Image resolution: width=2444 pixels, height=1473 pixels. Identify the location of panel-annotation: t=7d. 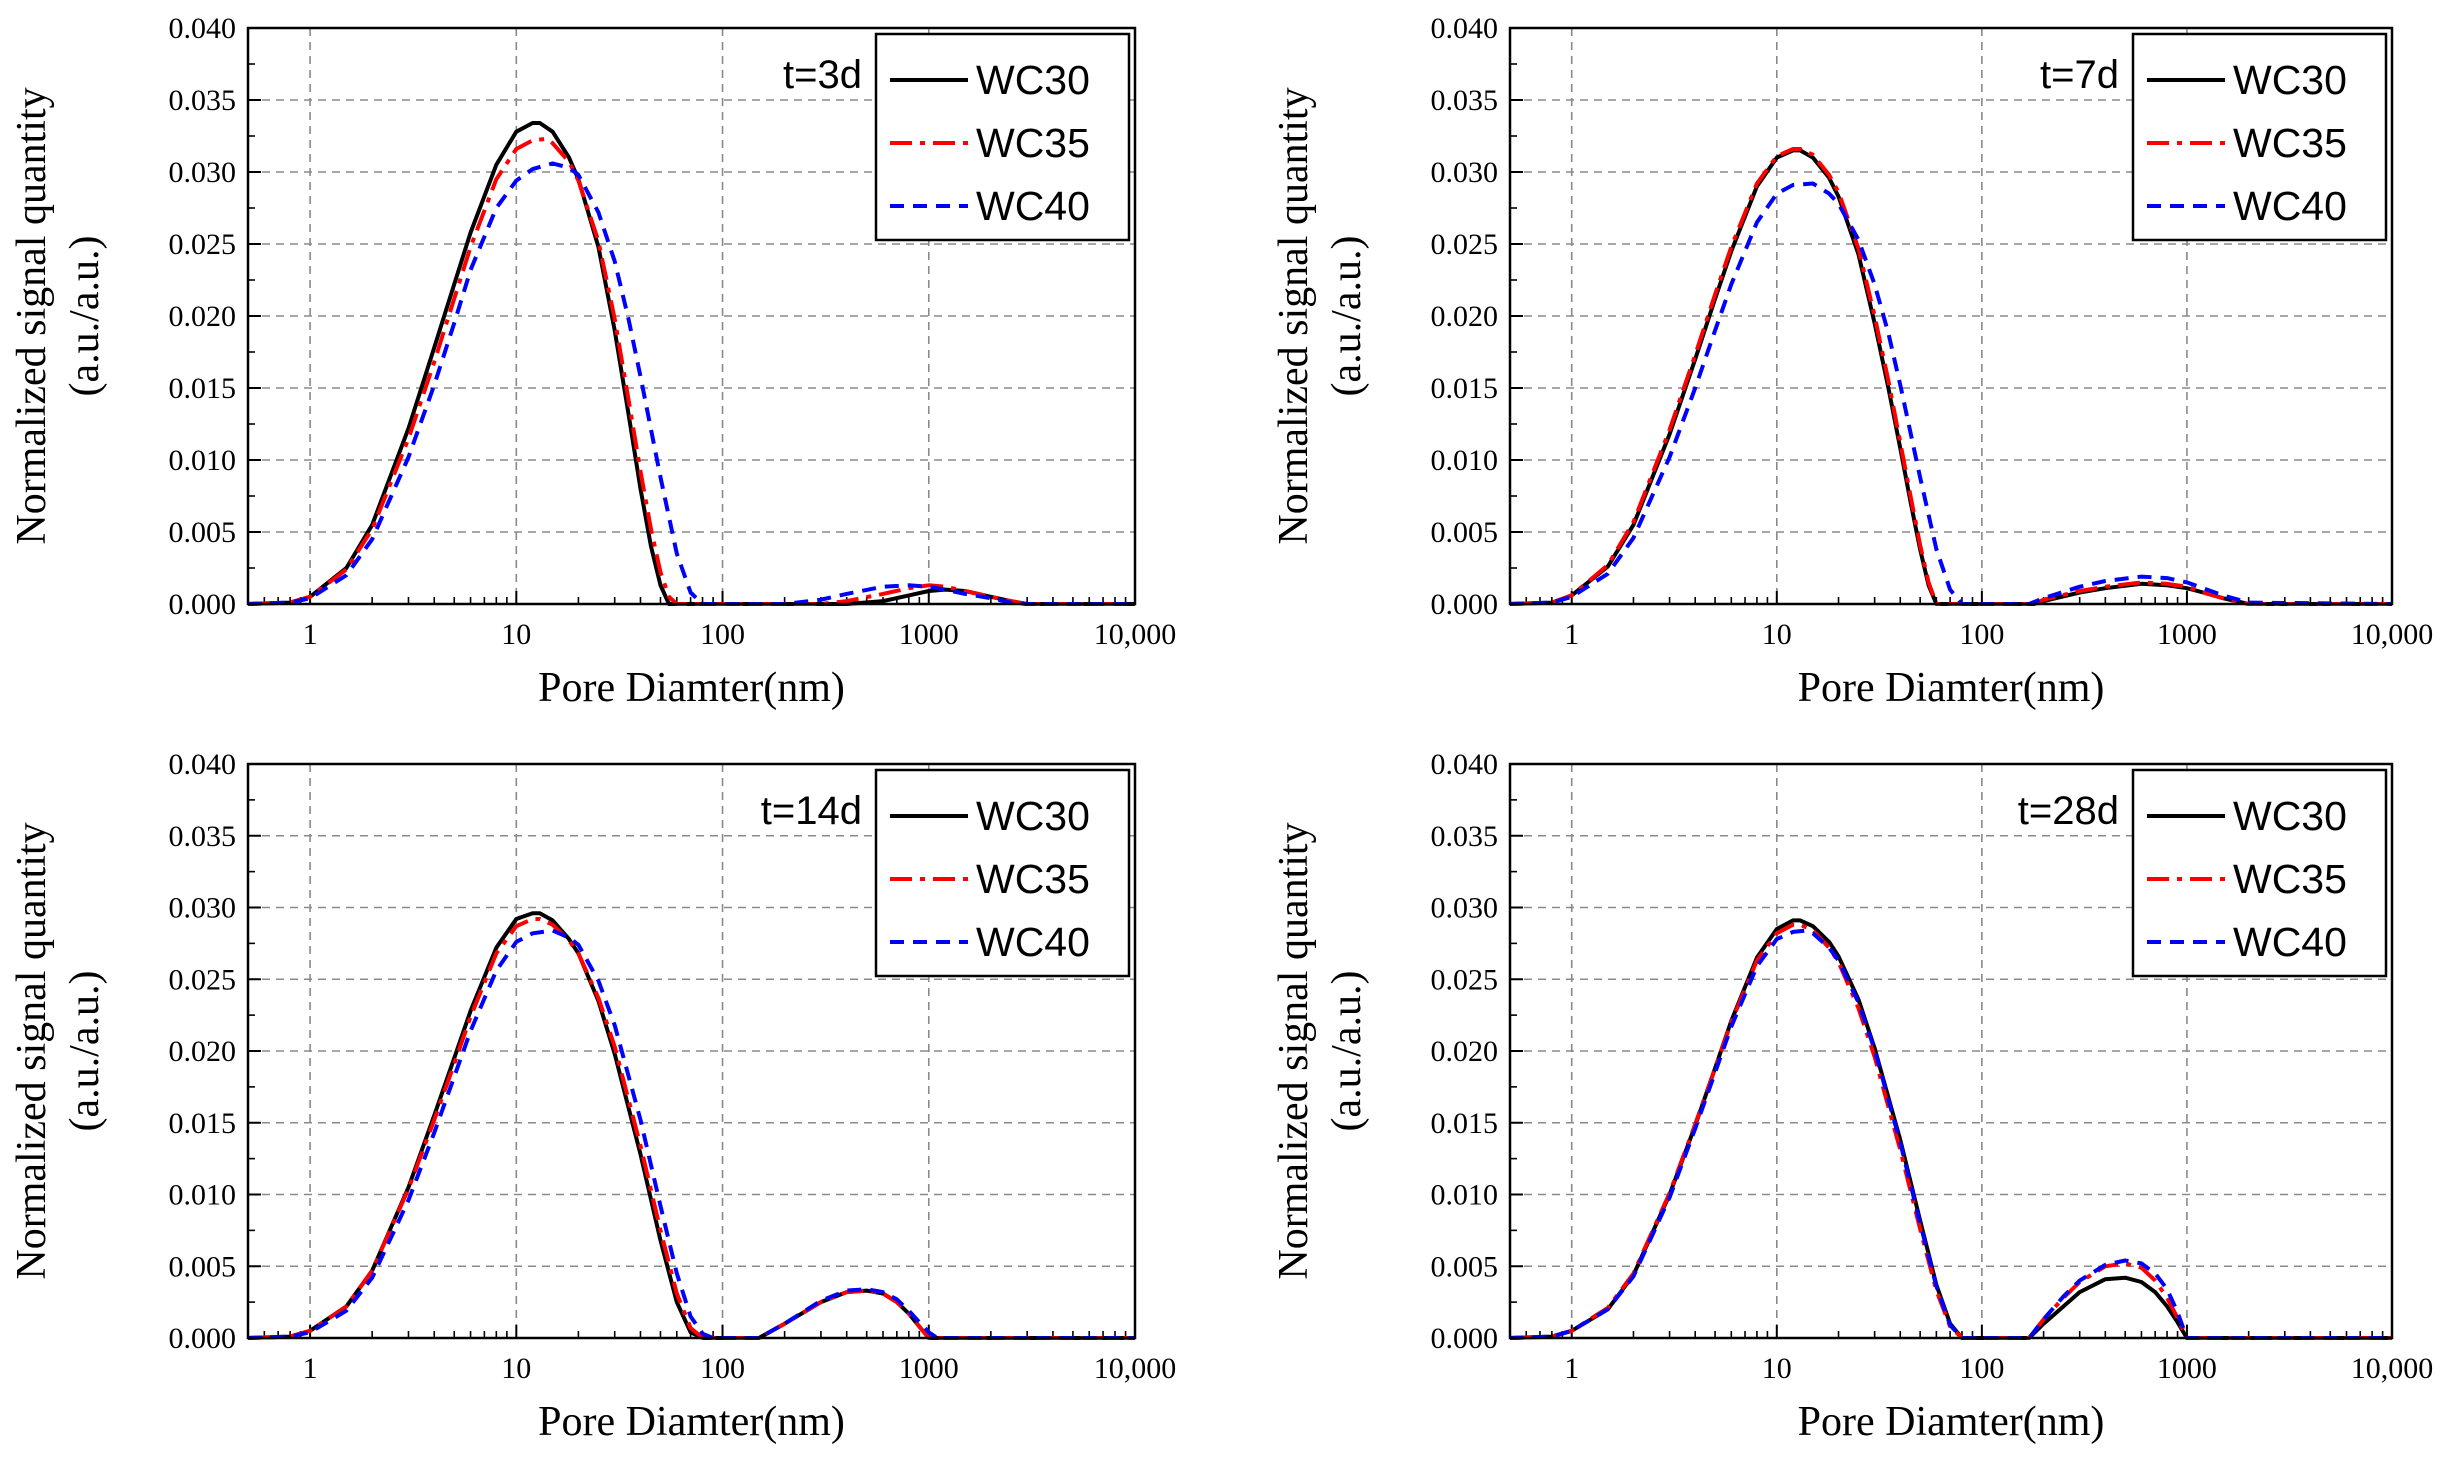
(2079, 75).